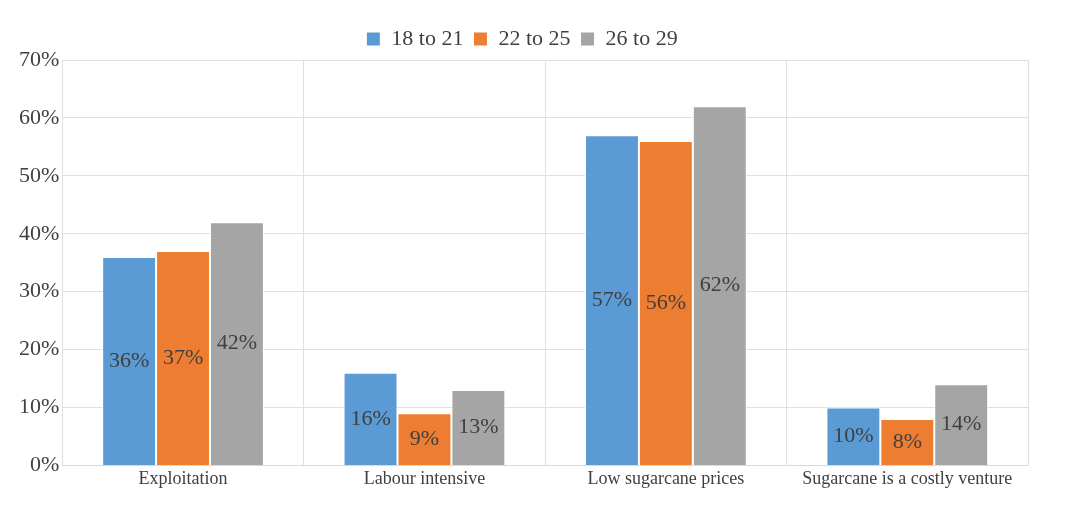 This screenshot has height=514, width=1068. Describe the element at coordinates (534, 37) in the screenshot. I see `legend-label: 22 to 25` at that location.